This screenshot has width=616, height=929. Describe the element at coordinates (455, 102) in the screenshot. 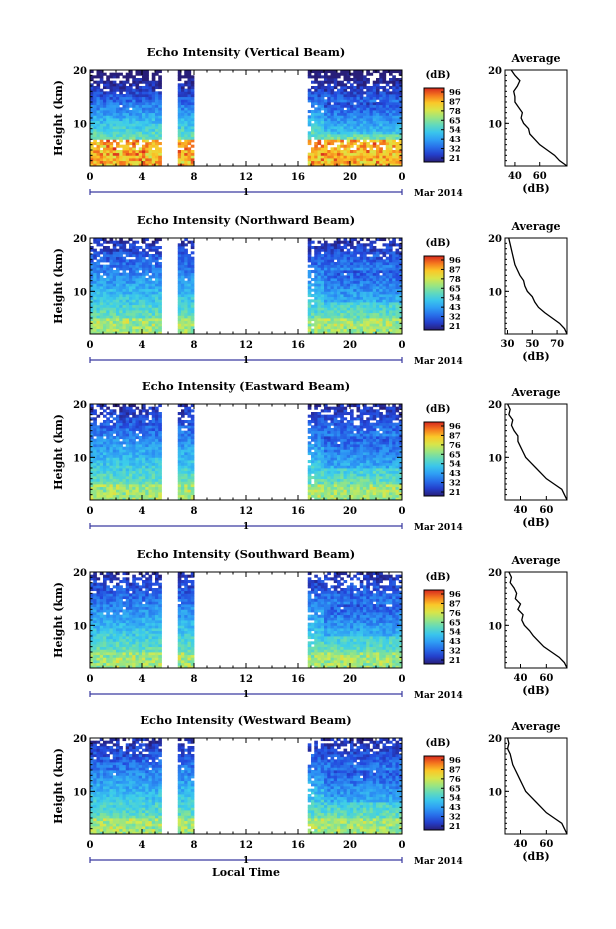

I see `colorbar-tick-label: 87` at that location.